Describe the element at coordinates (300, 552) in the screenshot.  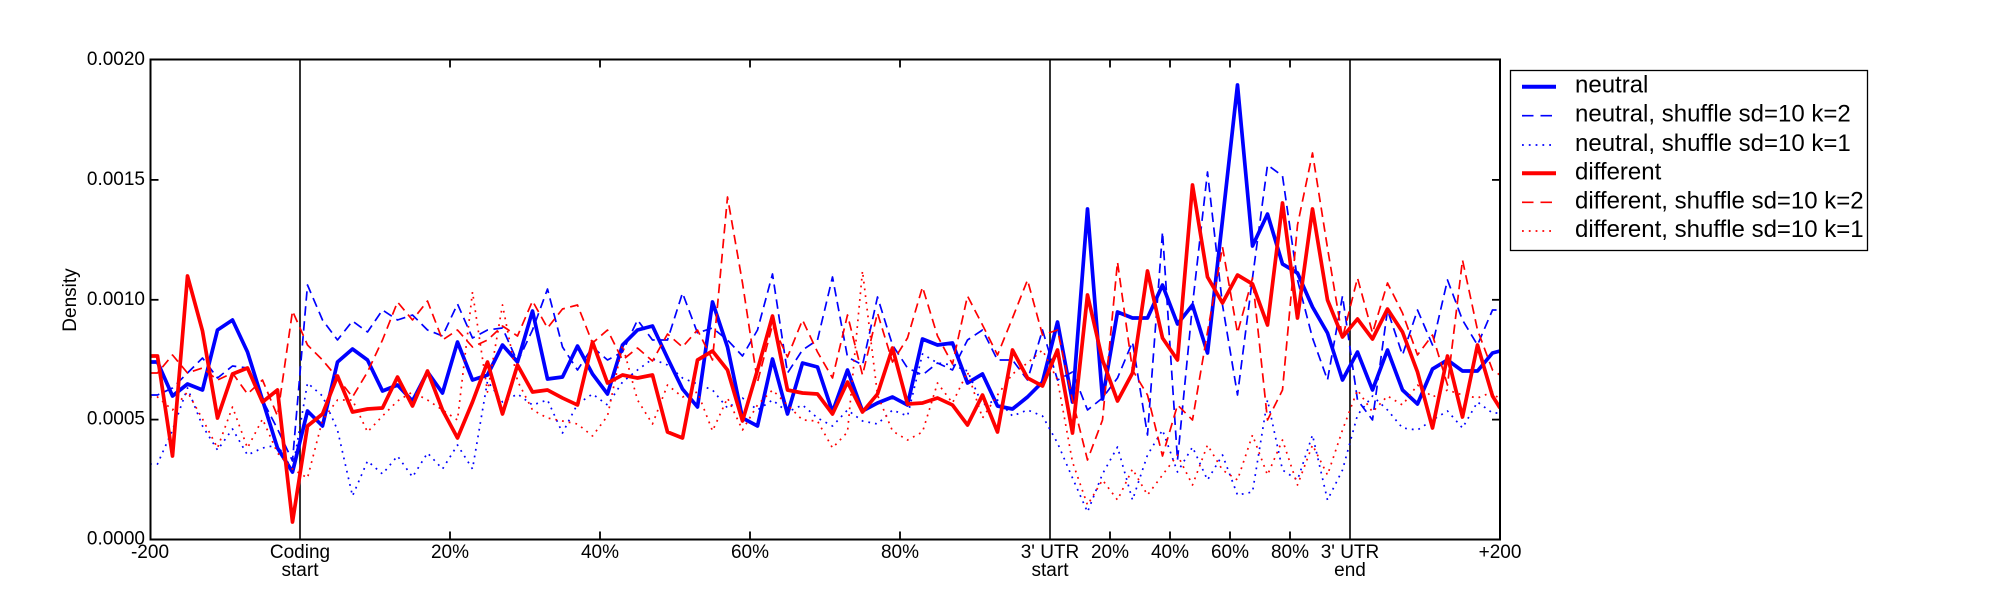
I see `svg-text: Coding` at that location.